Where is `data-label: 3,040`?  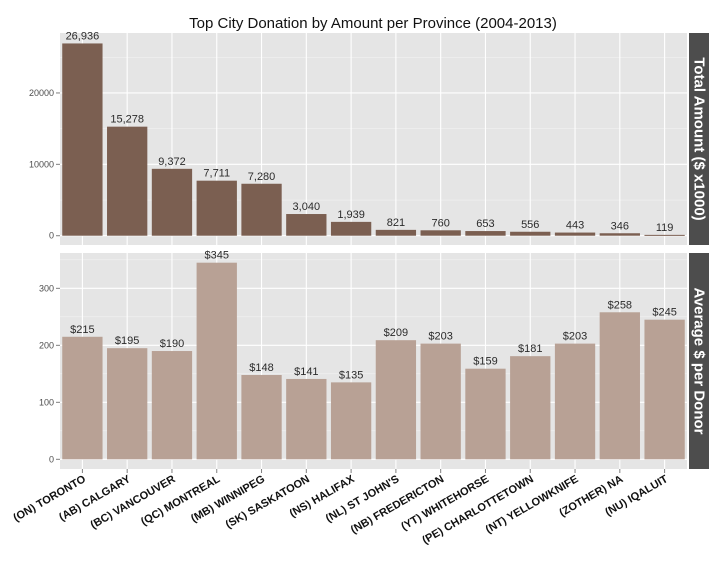 data-label: 3,040 is located at coordinates (307, 207).